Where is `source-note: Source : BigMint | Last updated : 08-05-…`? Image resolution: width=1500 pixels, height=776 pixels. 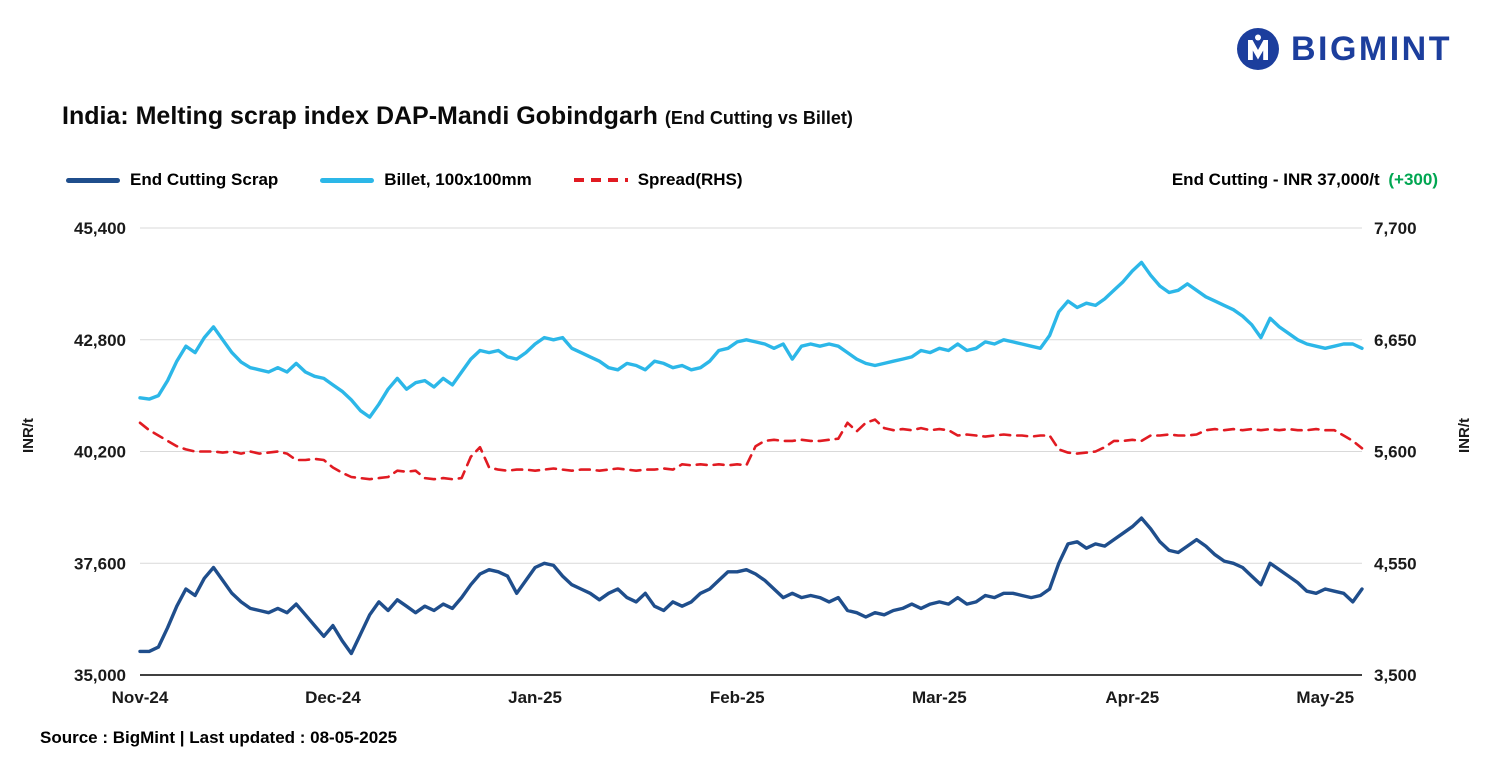 source-note: Source : BigMint | Last updated : 08-05-… is located at coordinates (219, 737).